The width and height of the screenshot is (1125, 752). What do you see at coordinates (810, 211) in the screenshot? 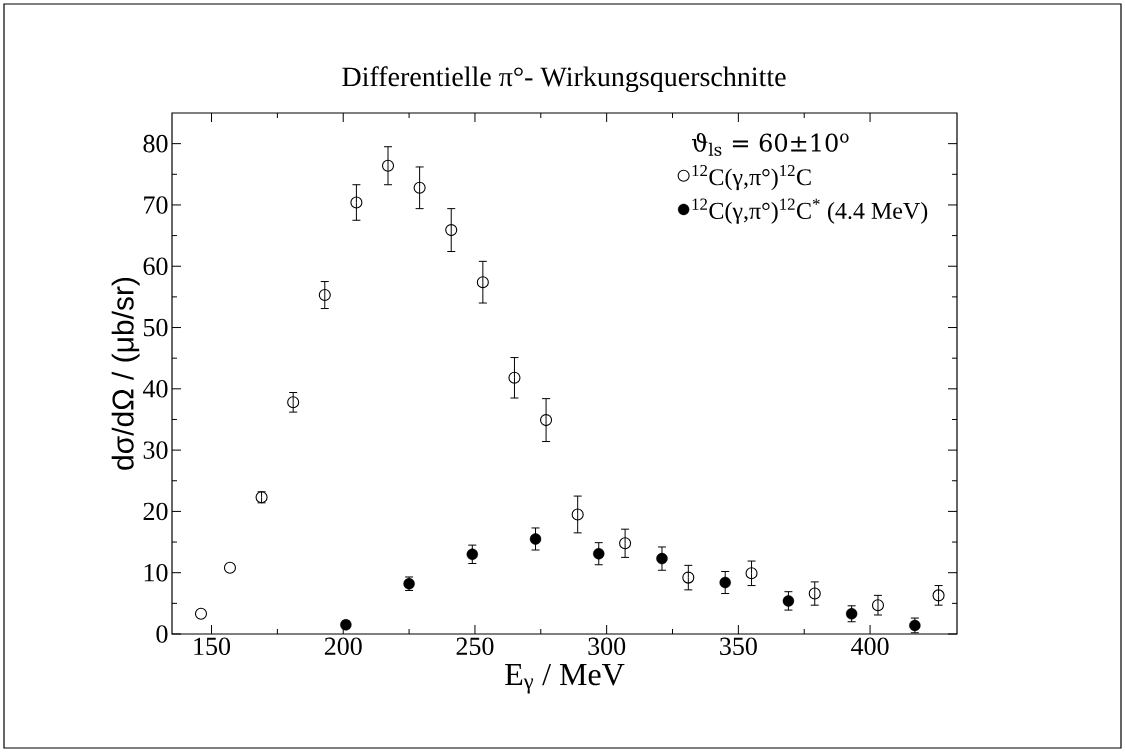
I see `legend-label: $^{12}$C(γ,π°)$^{12}$C$^{*}$ (4.4 MeV)` at bounding box center [810, 211].